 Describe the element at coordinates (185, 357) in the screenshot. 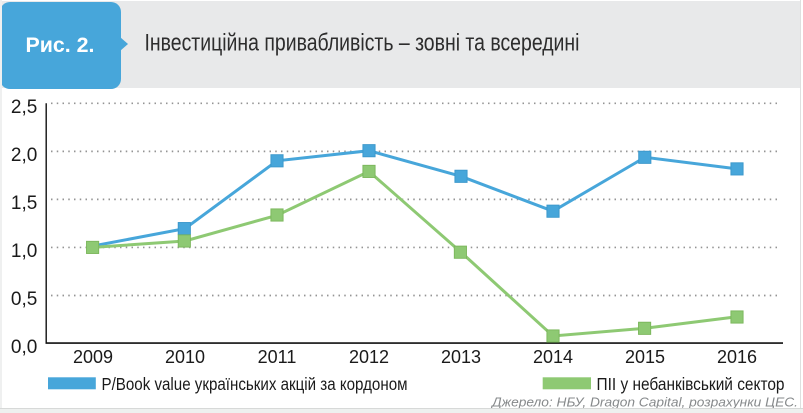

I see `svg-text: 2010` at that location.